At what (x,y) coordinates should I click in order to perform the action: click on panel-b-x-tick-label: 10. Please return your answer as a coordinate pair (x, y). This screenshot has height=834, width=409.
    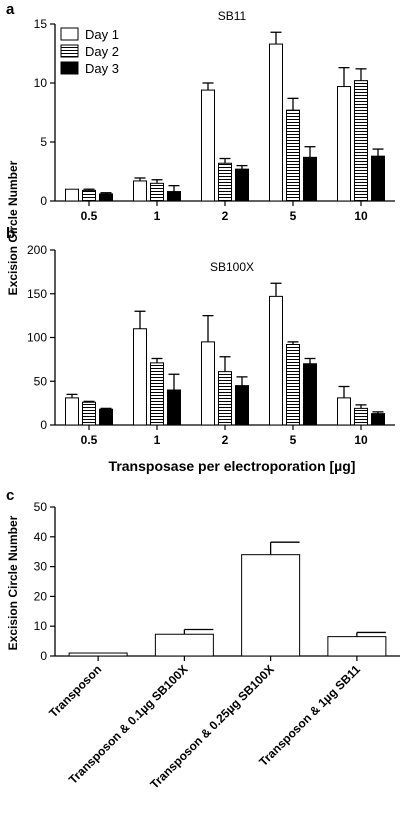
    Looking at the image, I should click on (361, 440).